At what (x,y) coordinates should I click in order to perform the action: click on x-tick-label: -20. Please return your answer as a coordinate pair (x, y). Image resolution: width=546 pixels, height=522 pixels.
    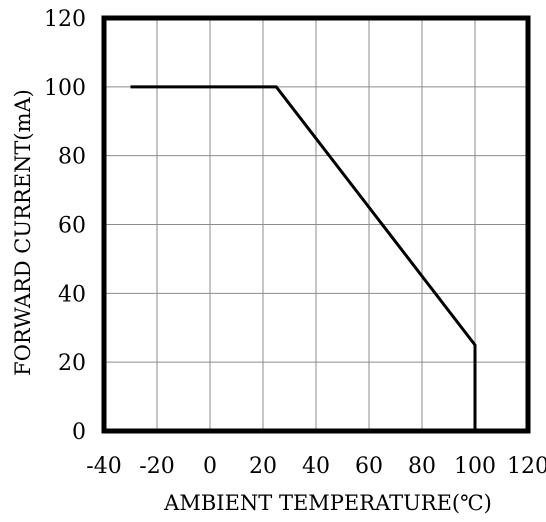
    Looking at the image, I should click on (156, 466).